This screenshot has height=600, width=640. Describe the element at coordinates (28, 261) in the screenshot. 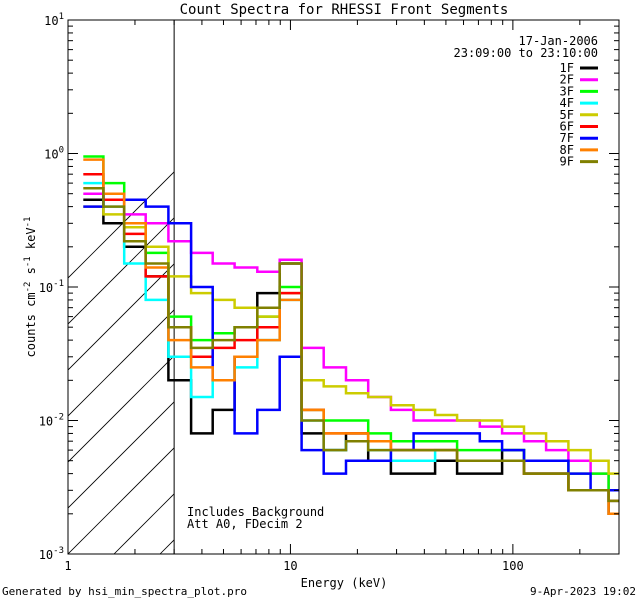

I see `y-label-exp2: -1` at that location.